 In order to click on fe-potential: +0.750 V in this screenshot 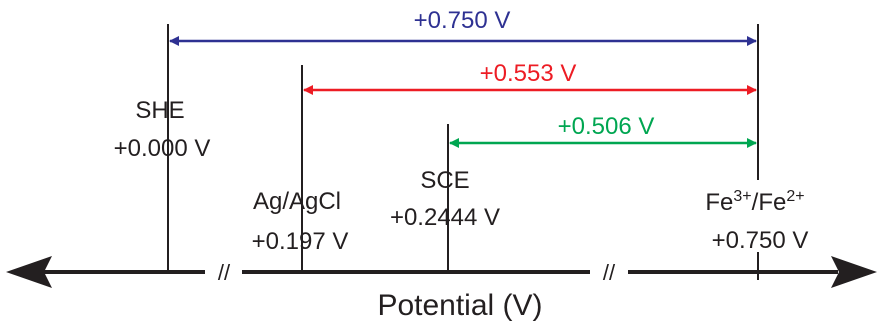, I will do `click(760, 240)`.